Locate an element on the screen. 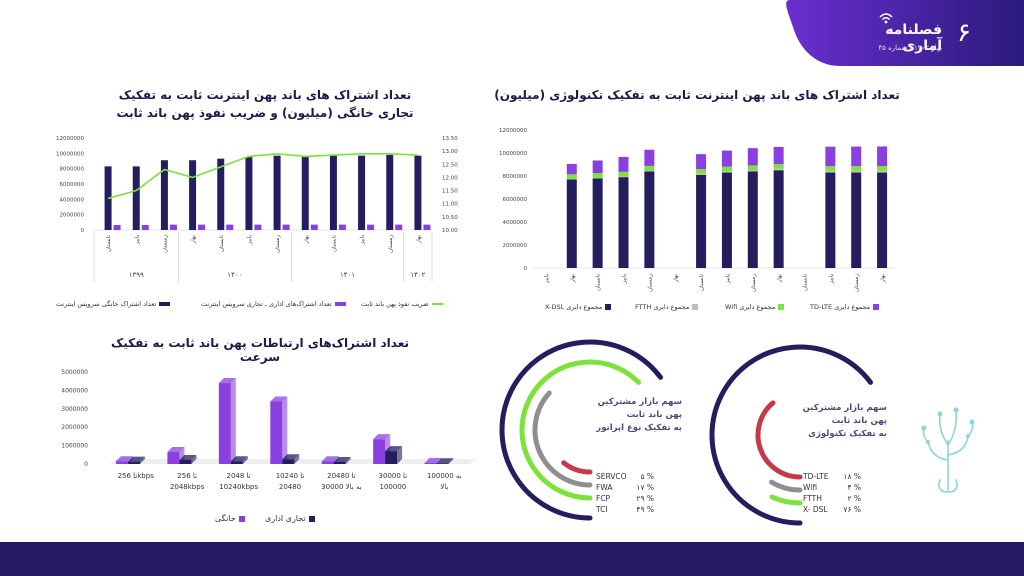 This screenshot has height=576, width=1024. legend-servco-value: ۵ % is located at coordinates (647, 476).